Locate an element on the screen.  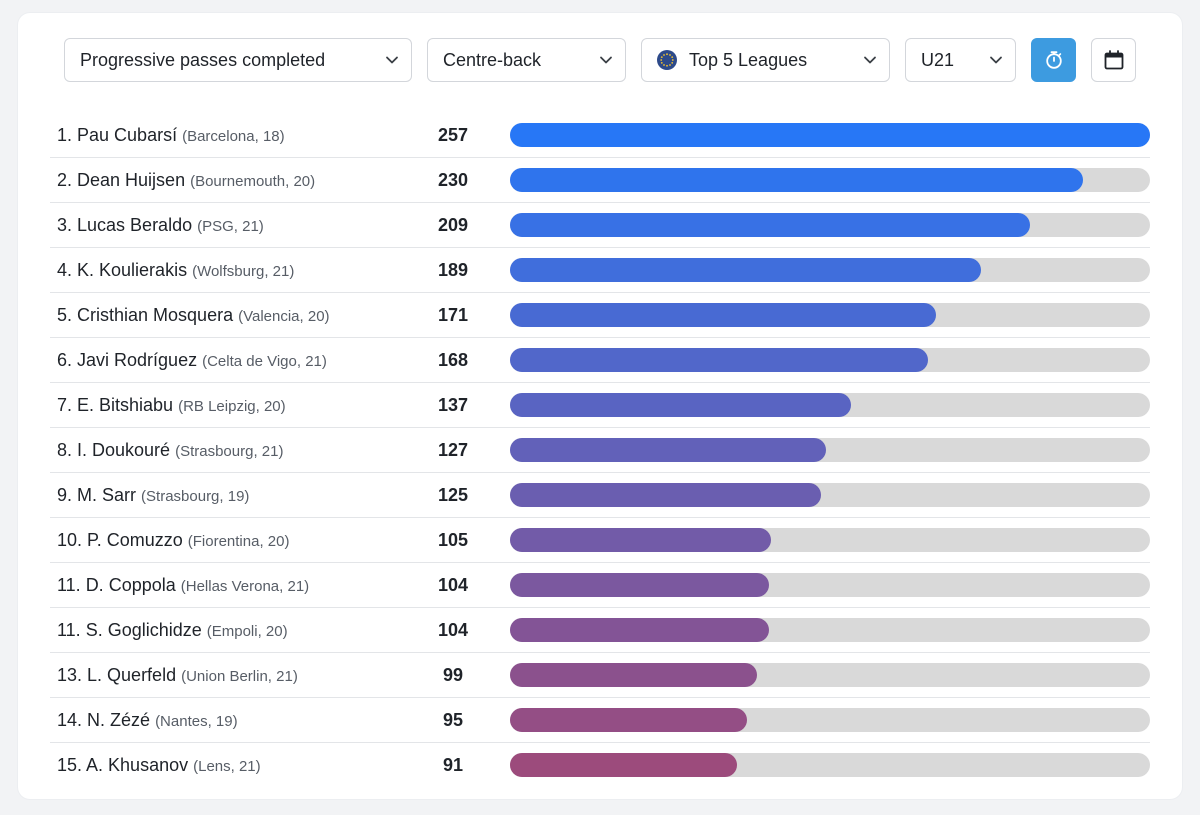
table-row: 8. I. Doukouré (Strasbourg, 21) 127 is located at coordinates (600, 450).